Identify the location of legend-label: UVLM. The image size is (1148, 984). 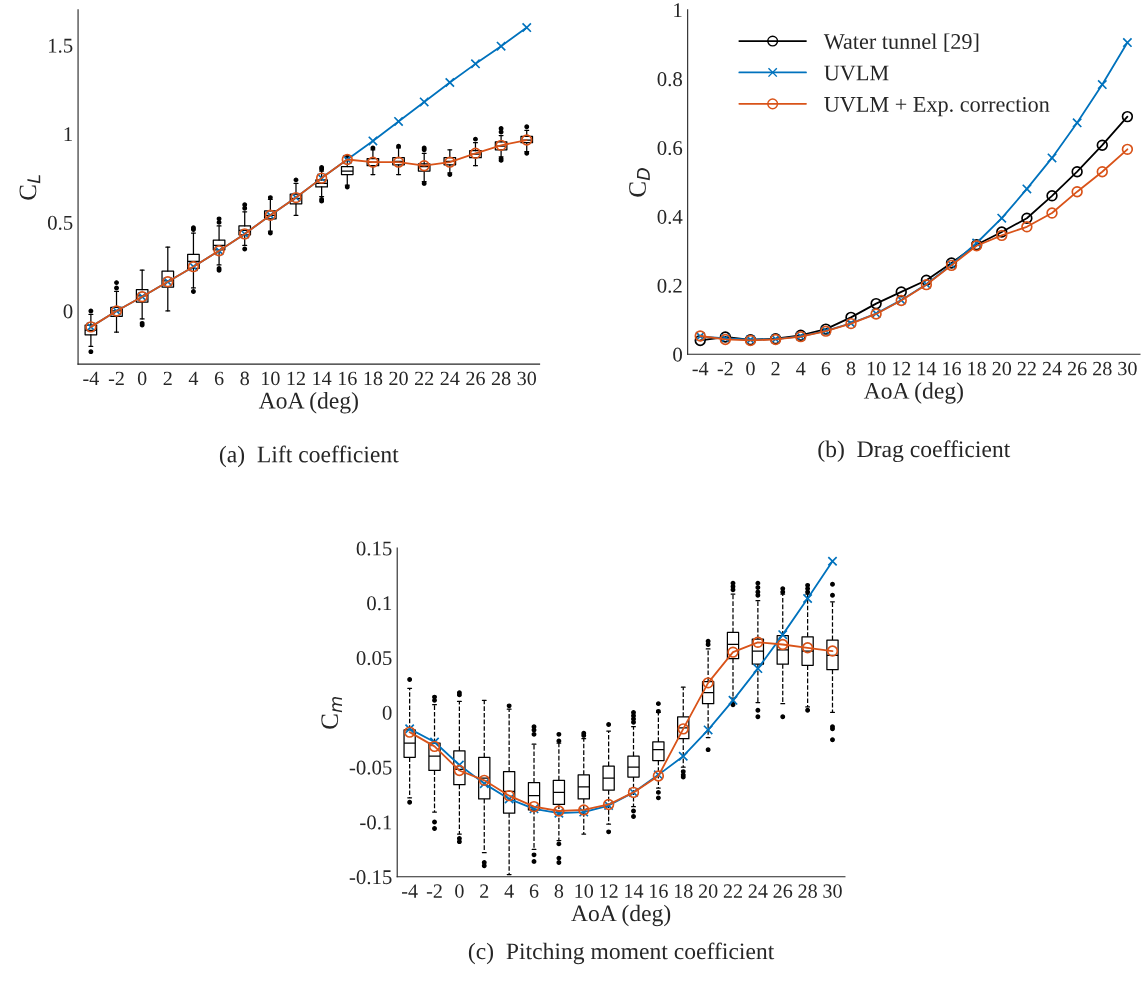
(856, 73).